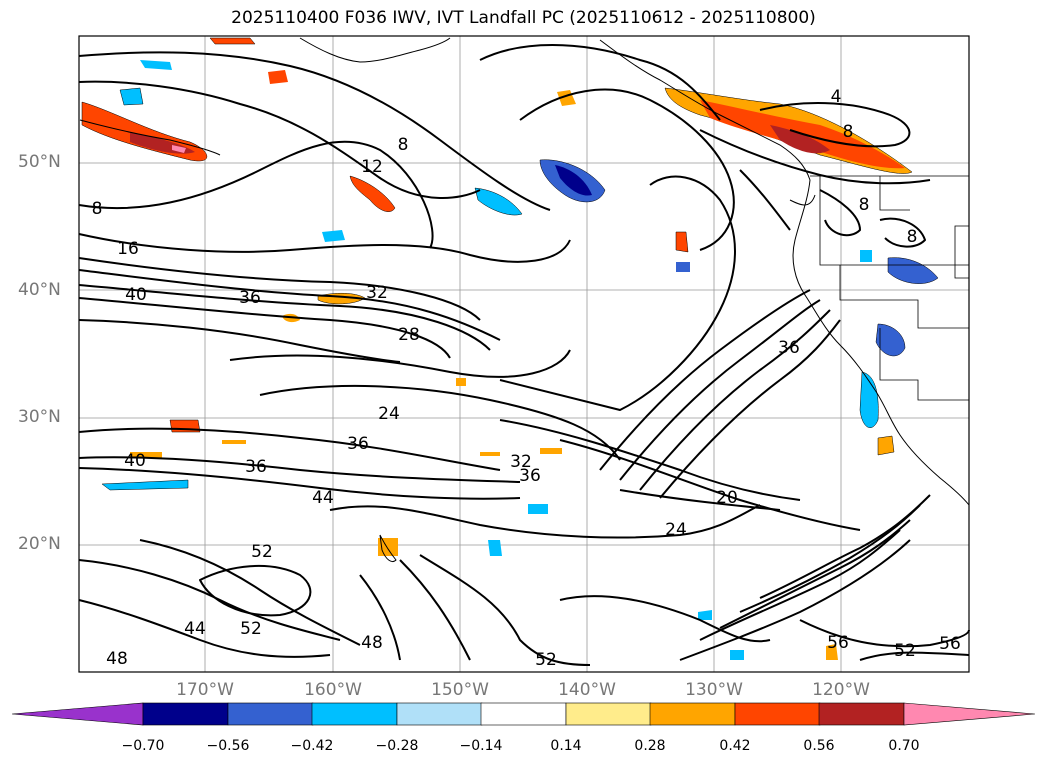 The width and height of the screenshot is (1047, 765). What do you see at coordinates (481, 746) in the screenshot?
I see `colorbar-tick: −0.14` at bounding box center [481, 746].